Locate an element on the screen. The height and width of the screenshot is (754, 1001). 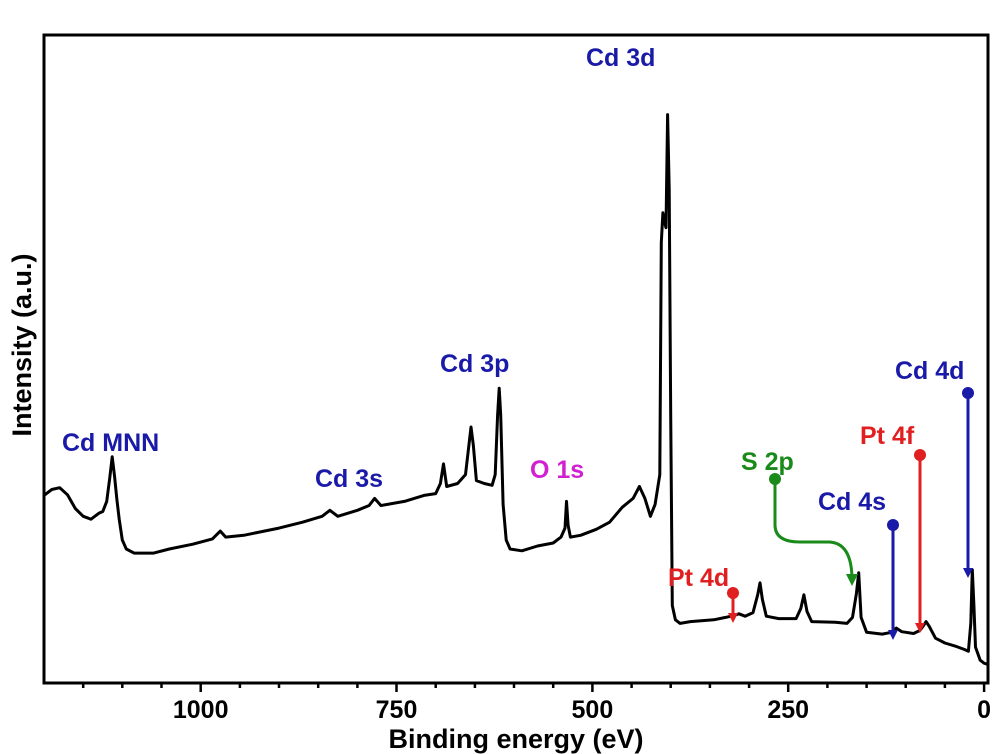
label-cd-3d: Cd 3d is located at coordinates (620, 58).